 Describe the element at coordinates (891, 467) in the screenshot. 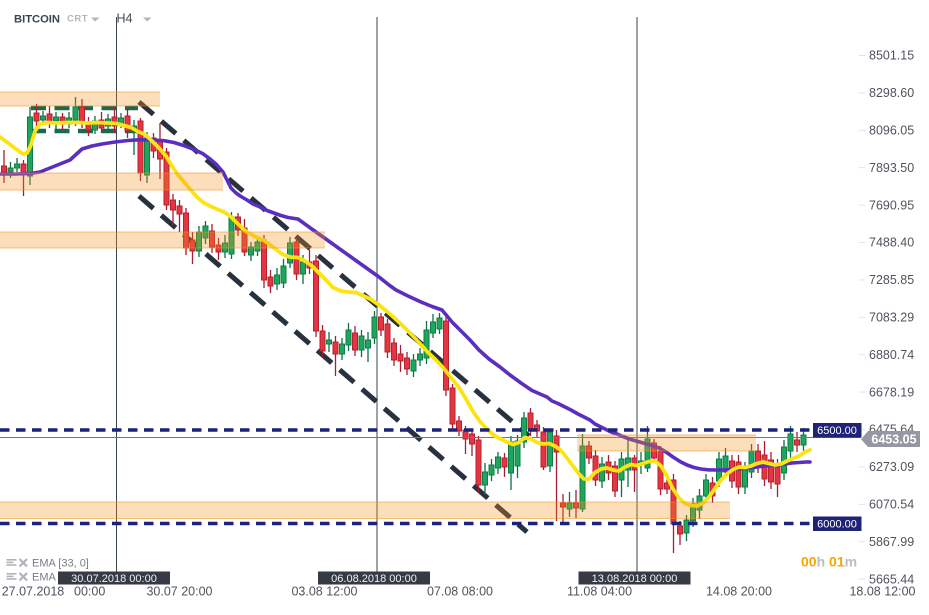

I see `svg-text: 6273.09` at that location.